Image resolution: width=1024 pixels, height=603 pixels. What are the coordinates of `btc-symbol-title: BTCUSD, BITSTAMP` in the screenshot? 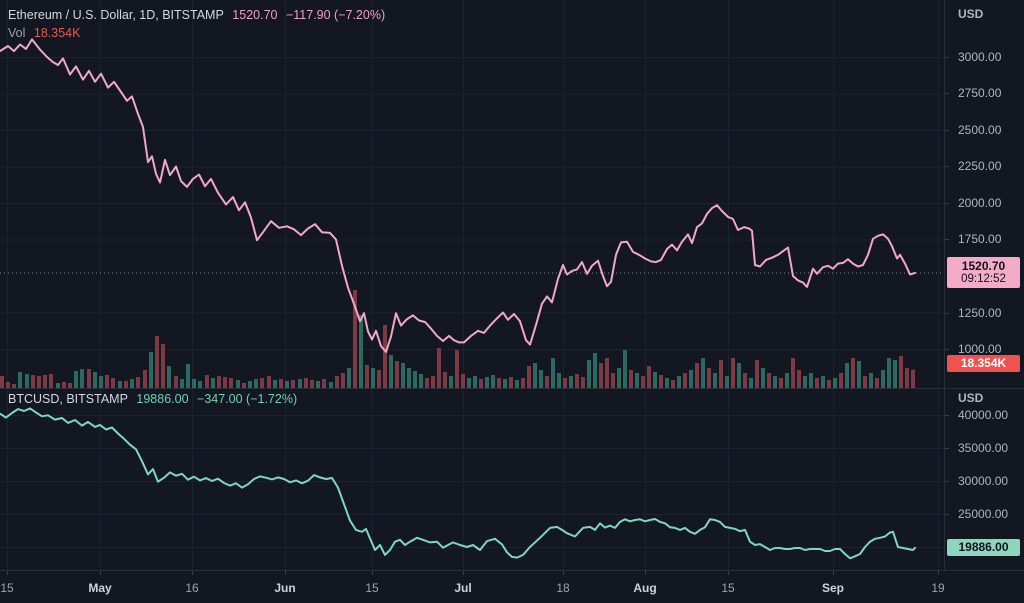 It's located at (68, 399).